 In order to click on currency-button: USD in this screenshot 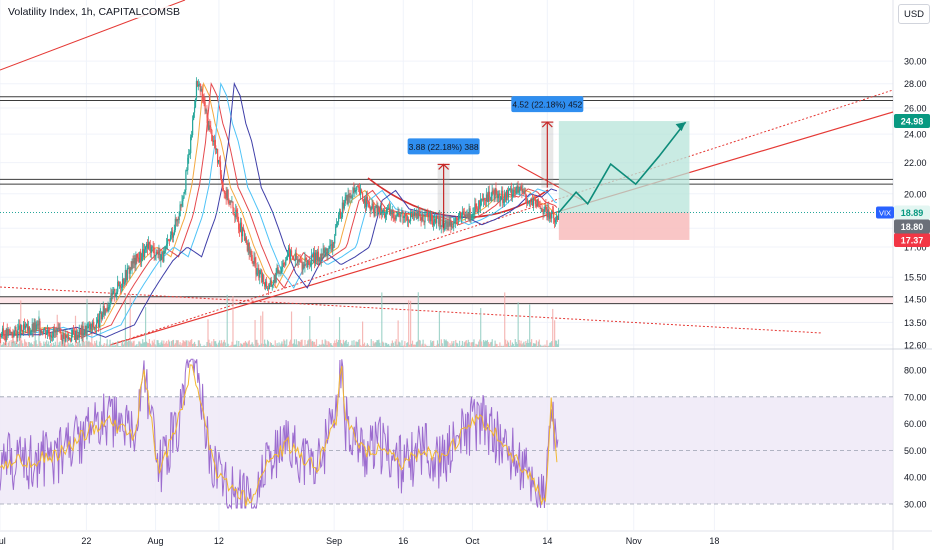, I will do `click(914, 14)`.